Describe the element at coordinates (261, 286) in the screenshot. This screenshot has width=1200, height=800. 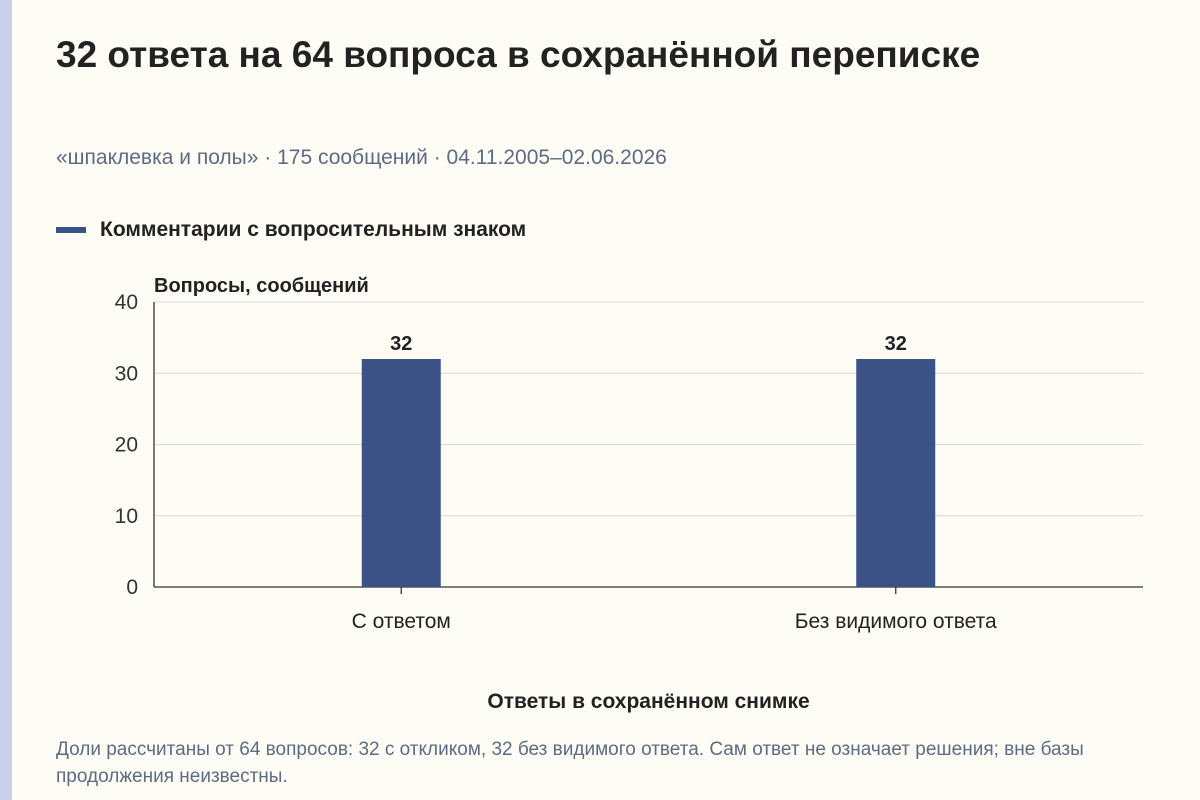
I see `y-axis-label: Вопросы, сообщений` at that location.